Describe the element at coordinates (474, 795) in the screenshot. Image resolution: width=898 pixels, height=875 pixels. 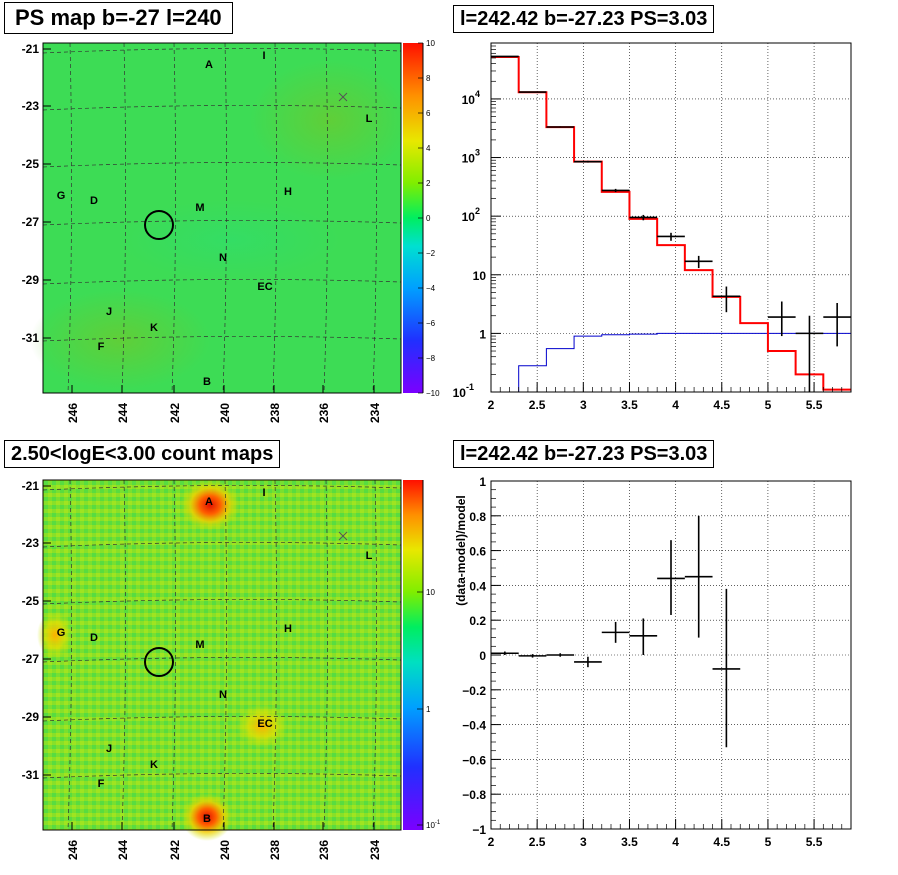
I see `y-tick-label: −0.8` at that location.